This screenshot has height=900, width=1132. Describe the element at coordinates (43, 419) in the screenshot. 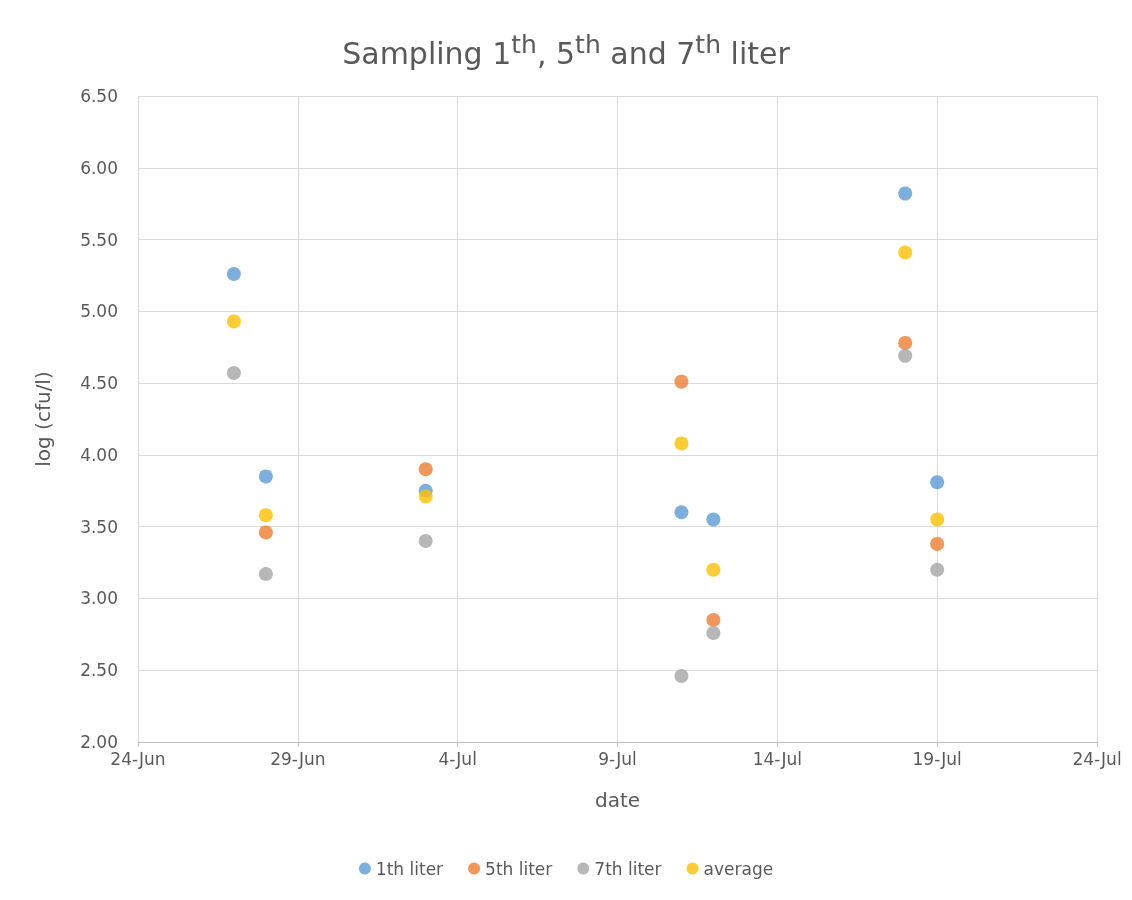

I see `y-axis-title: log (cfu/l)` at that location.